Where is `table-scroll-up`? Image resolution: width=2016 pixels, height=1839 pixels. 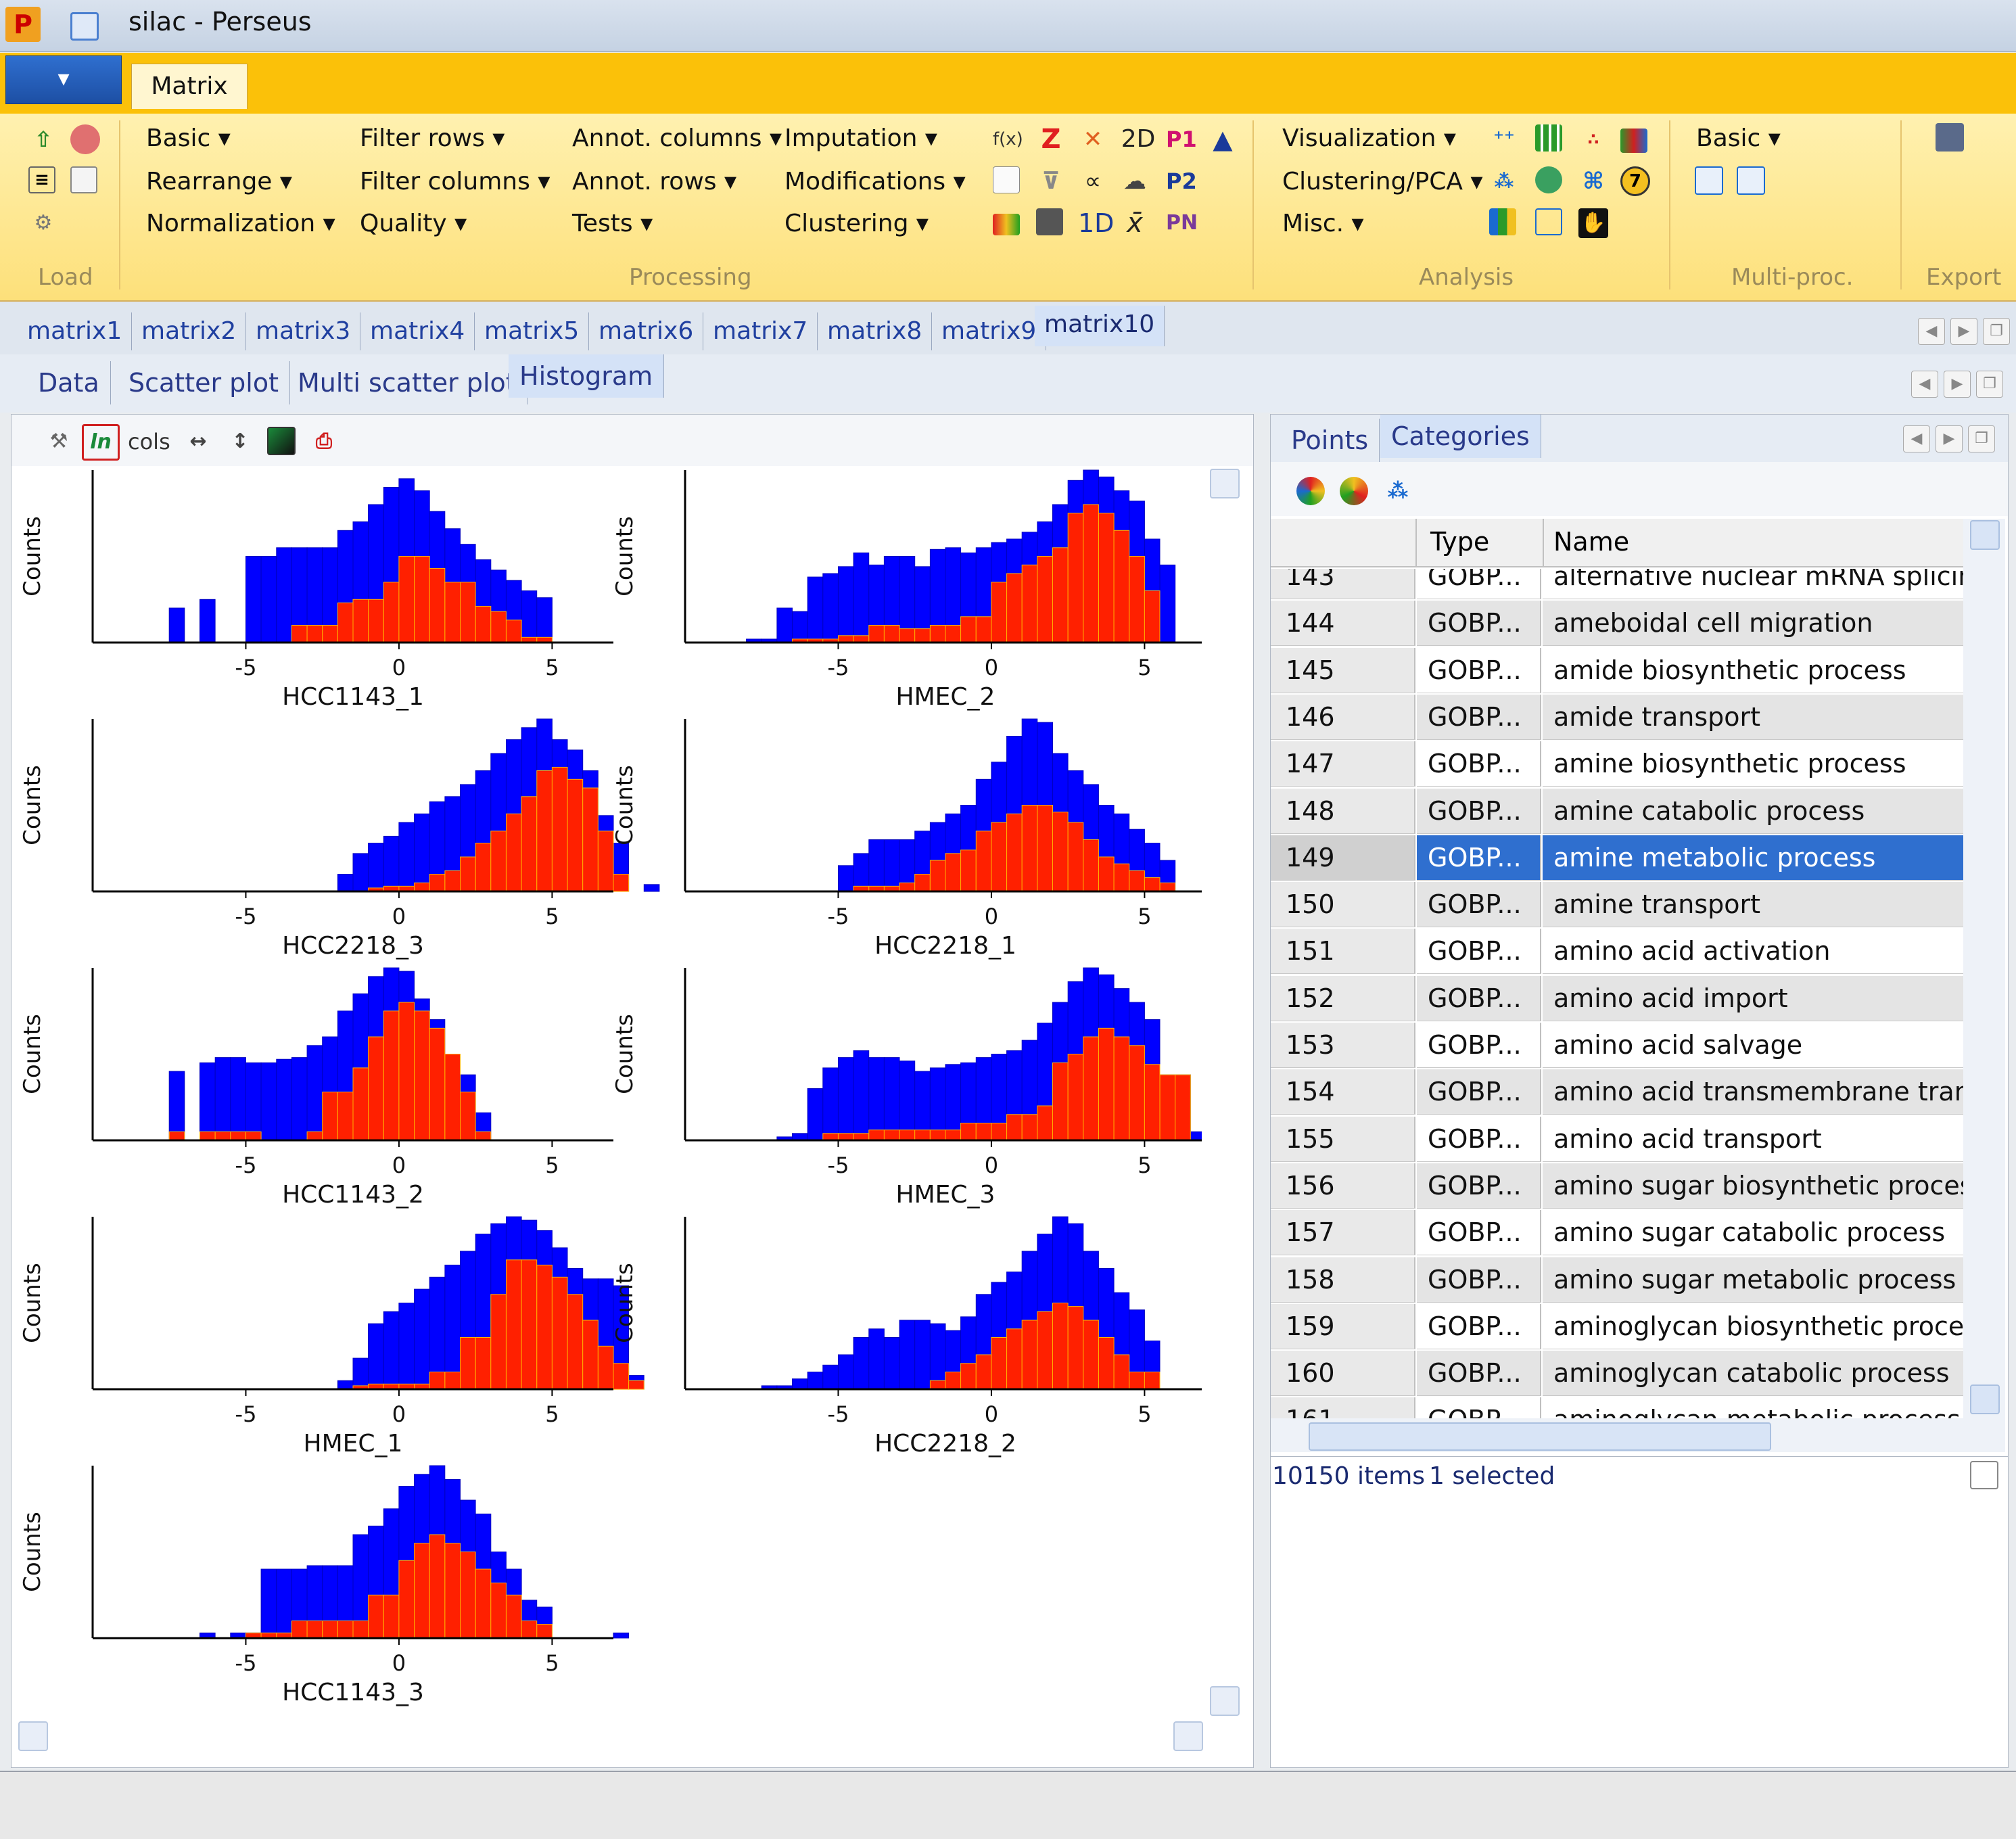 table-scroll-up is located at coordinates (1985, 535).